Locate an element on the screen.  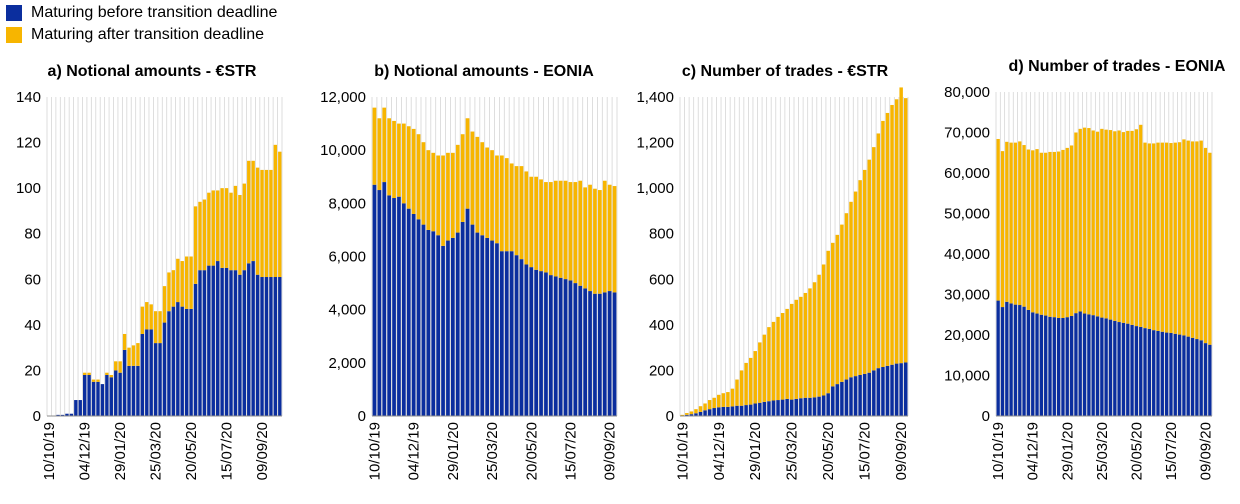
x-tick-label: 10/10/19 is located at coordinates (49, 451).